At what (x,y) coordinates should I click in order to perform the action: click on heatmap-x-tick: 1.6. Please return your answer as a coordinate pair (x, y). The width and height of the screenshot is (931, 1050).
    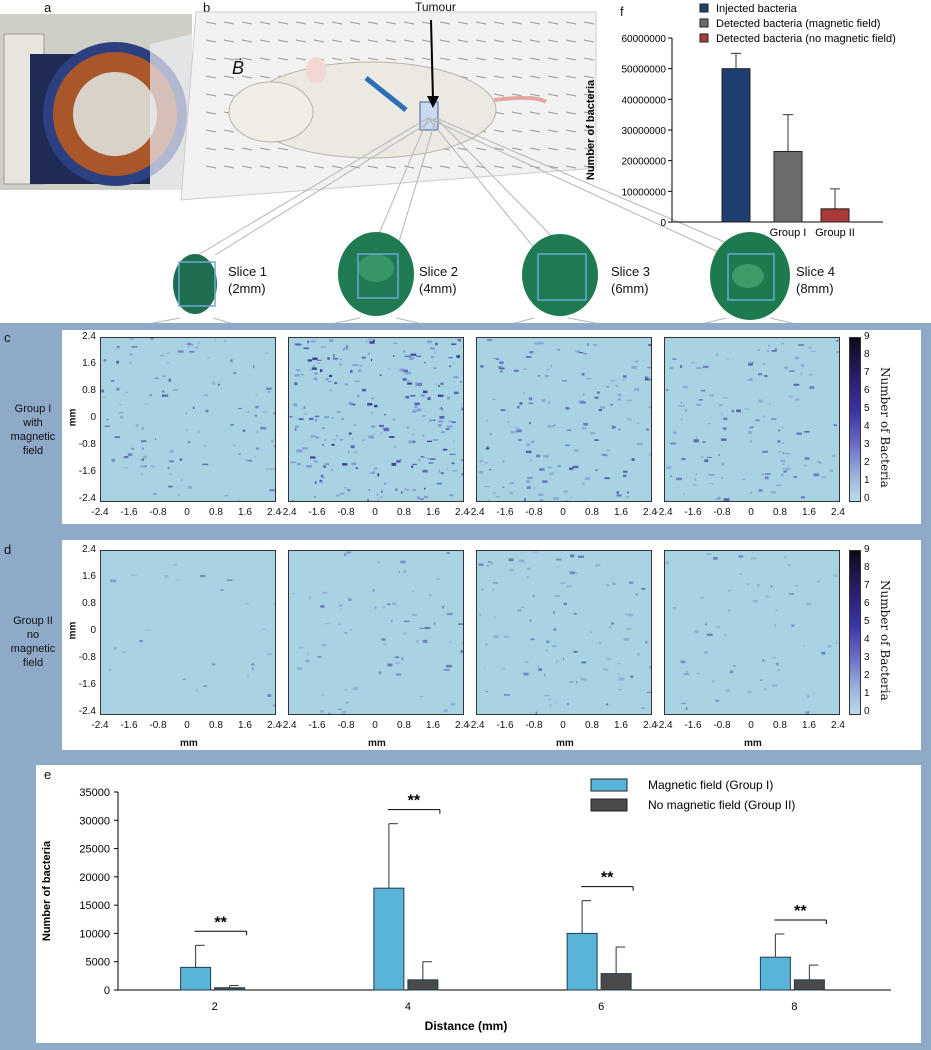
    Looking at the image, I should click on (621, 512).